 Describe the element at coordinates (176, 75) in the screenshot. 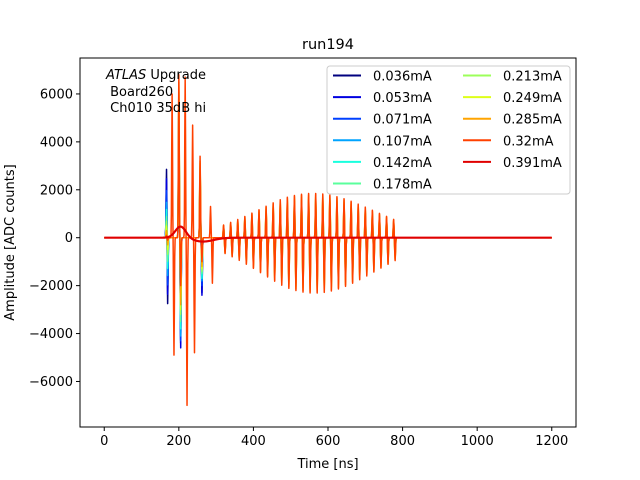

I see `annotation-upgrade: Upgrade` at that location.